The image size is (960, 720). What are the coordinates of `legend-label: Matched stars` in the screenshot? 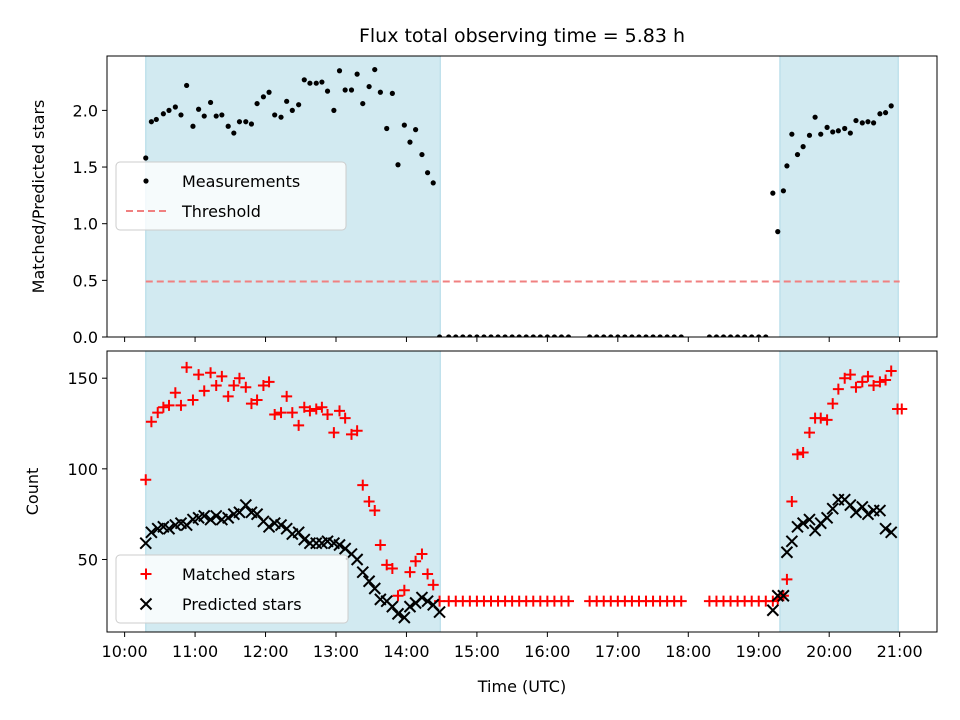 It's located at (238, 574).